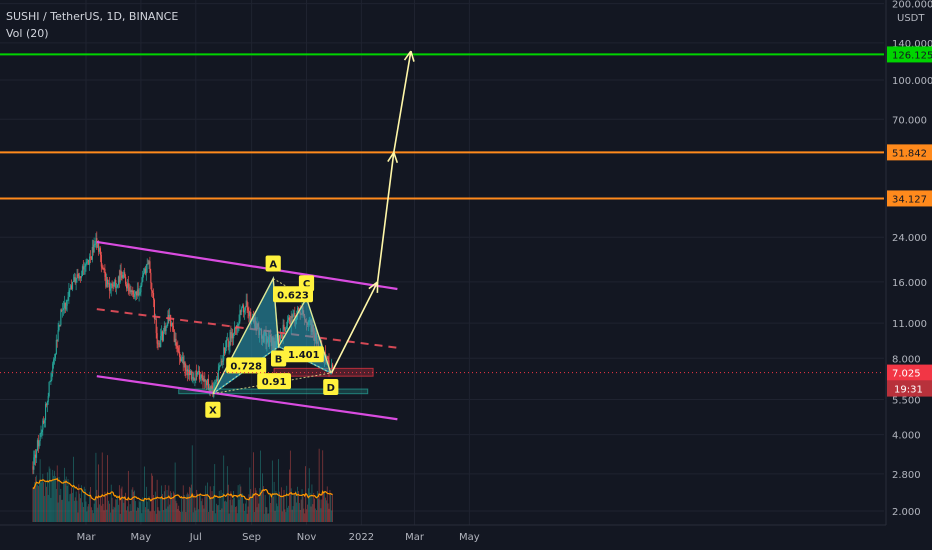 This screenshot has width=932, height=550. What do you see at coordinates (213, 409) in the screenshot?
I see `pattern-point-x: X` at bounding box center [213, 409].